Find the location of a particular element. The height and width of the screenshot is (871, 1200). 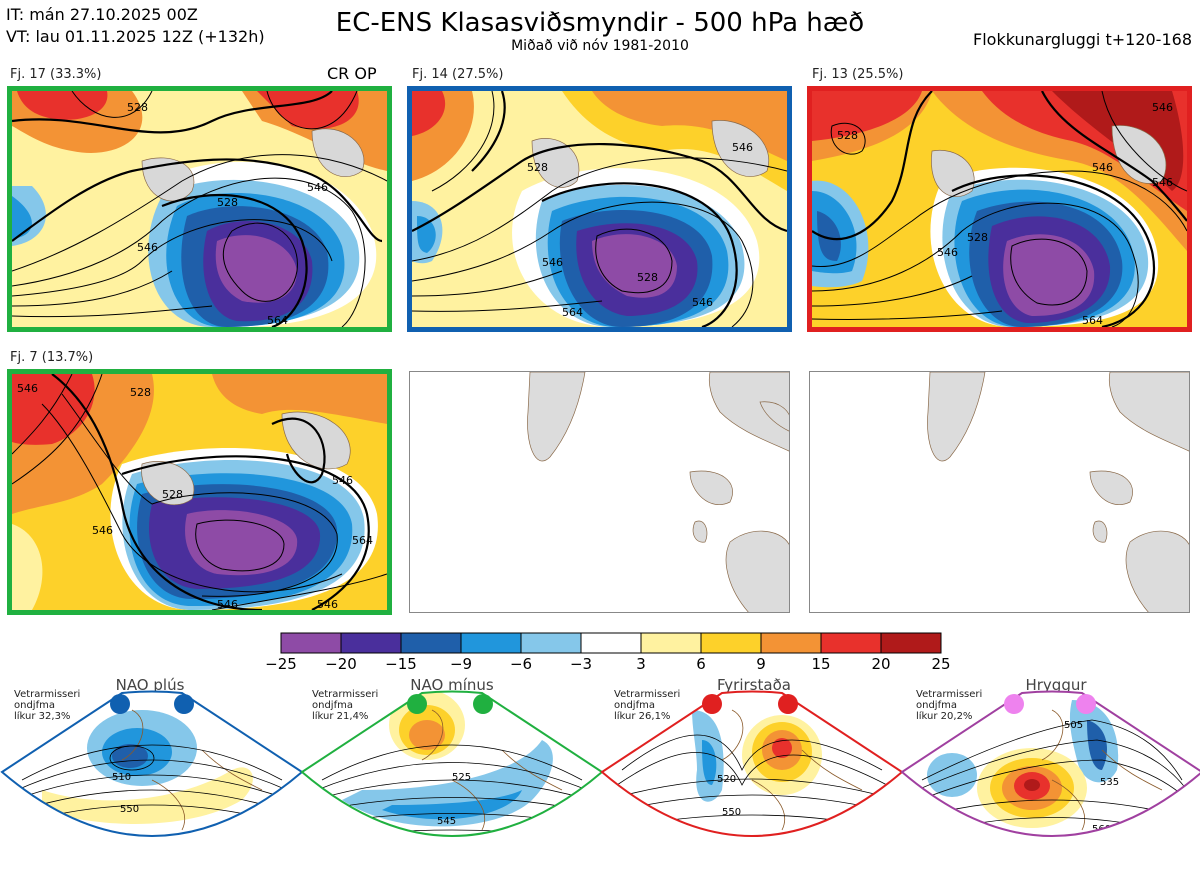

colorbar-tick-label: 9 is located at coordinates (761, 664).